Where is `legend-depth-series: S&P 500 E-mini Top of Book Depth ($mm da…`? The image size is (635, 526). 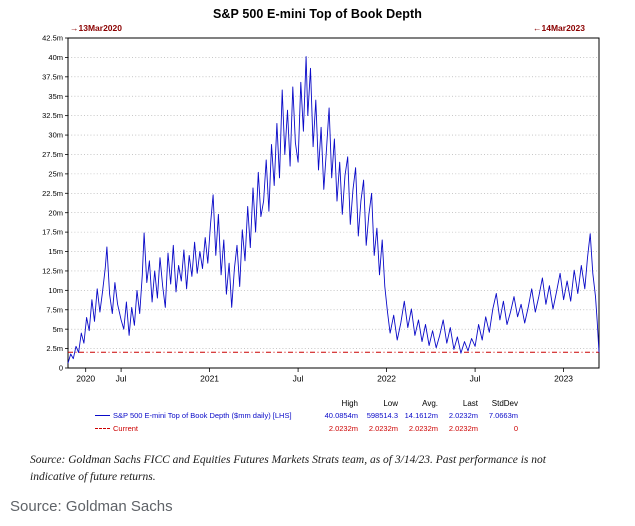
legend-depth-series: S&P 500 E-mini Top of Book Depth ($mm da… is located at coordinates (193, 415).